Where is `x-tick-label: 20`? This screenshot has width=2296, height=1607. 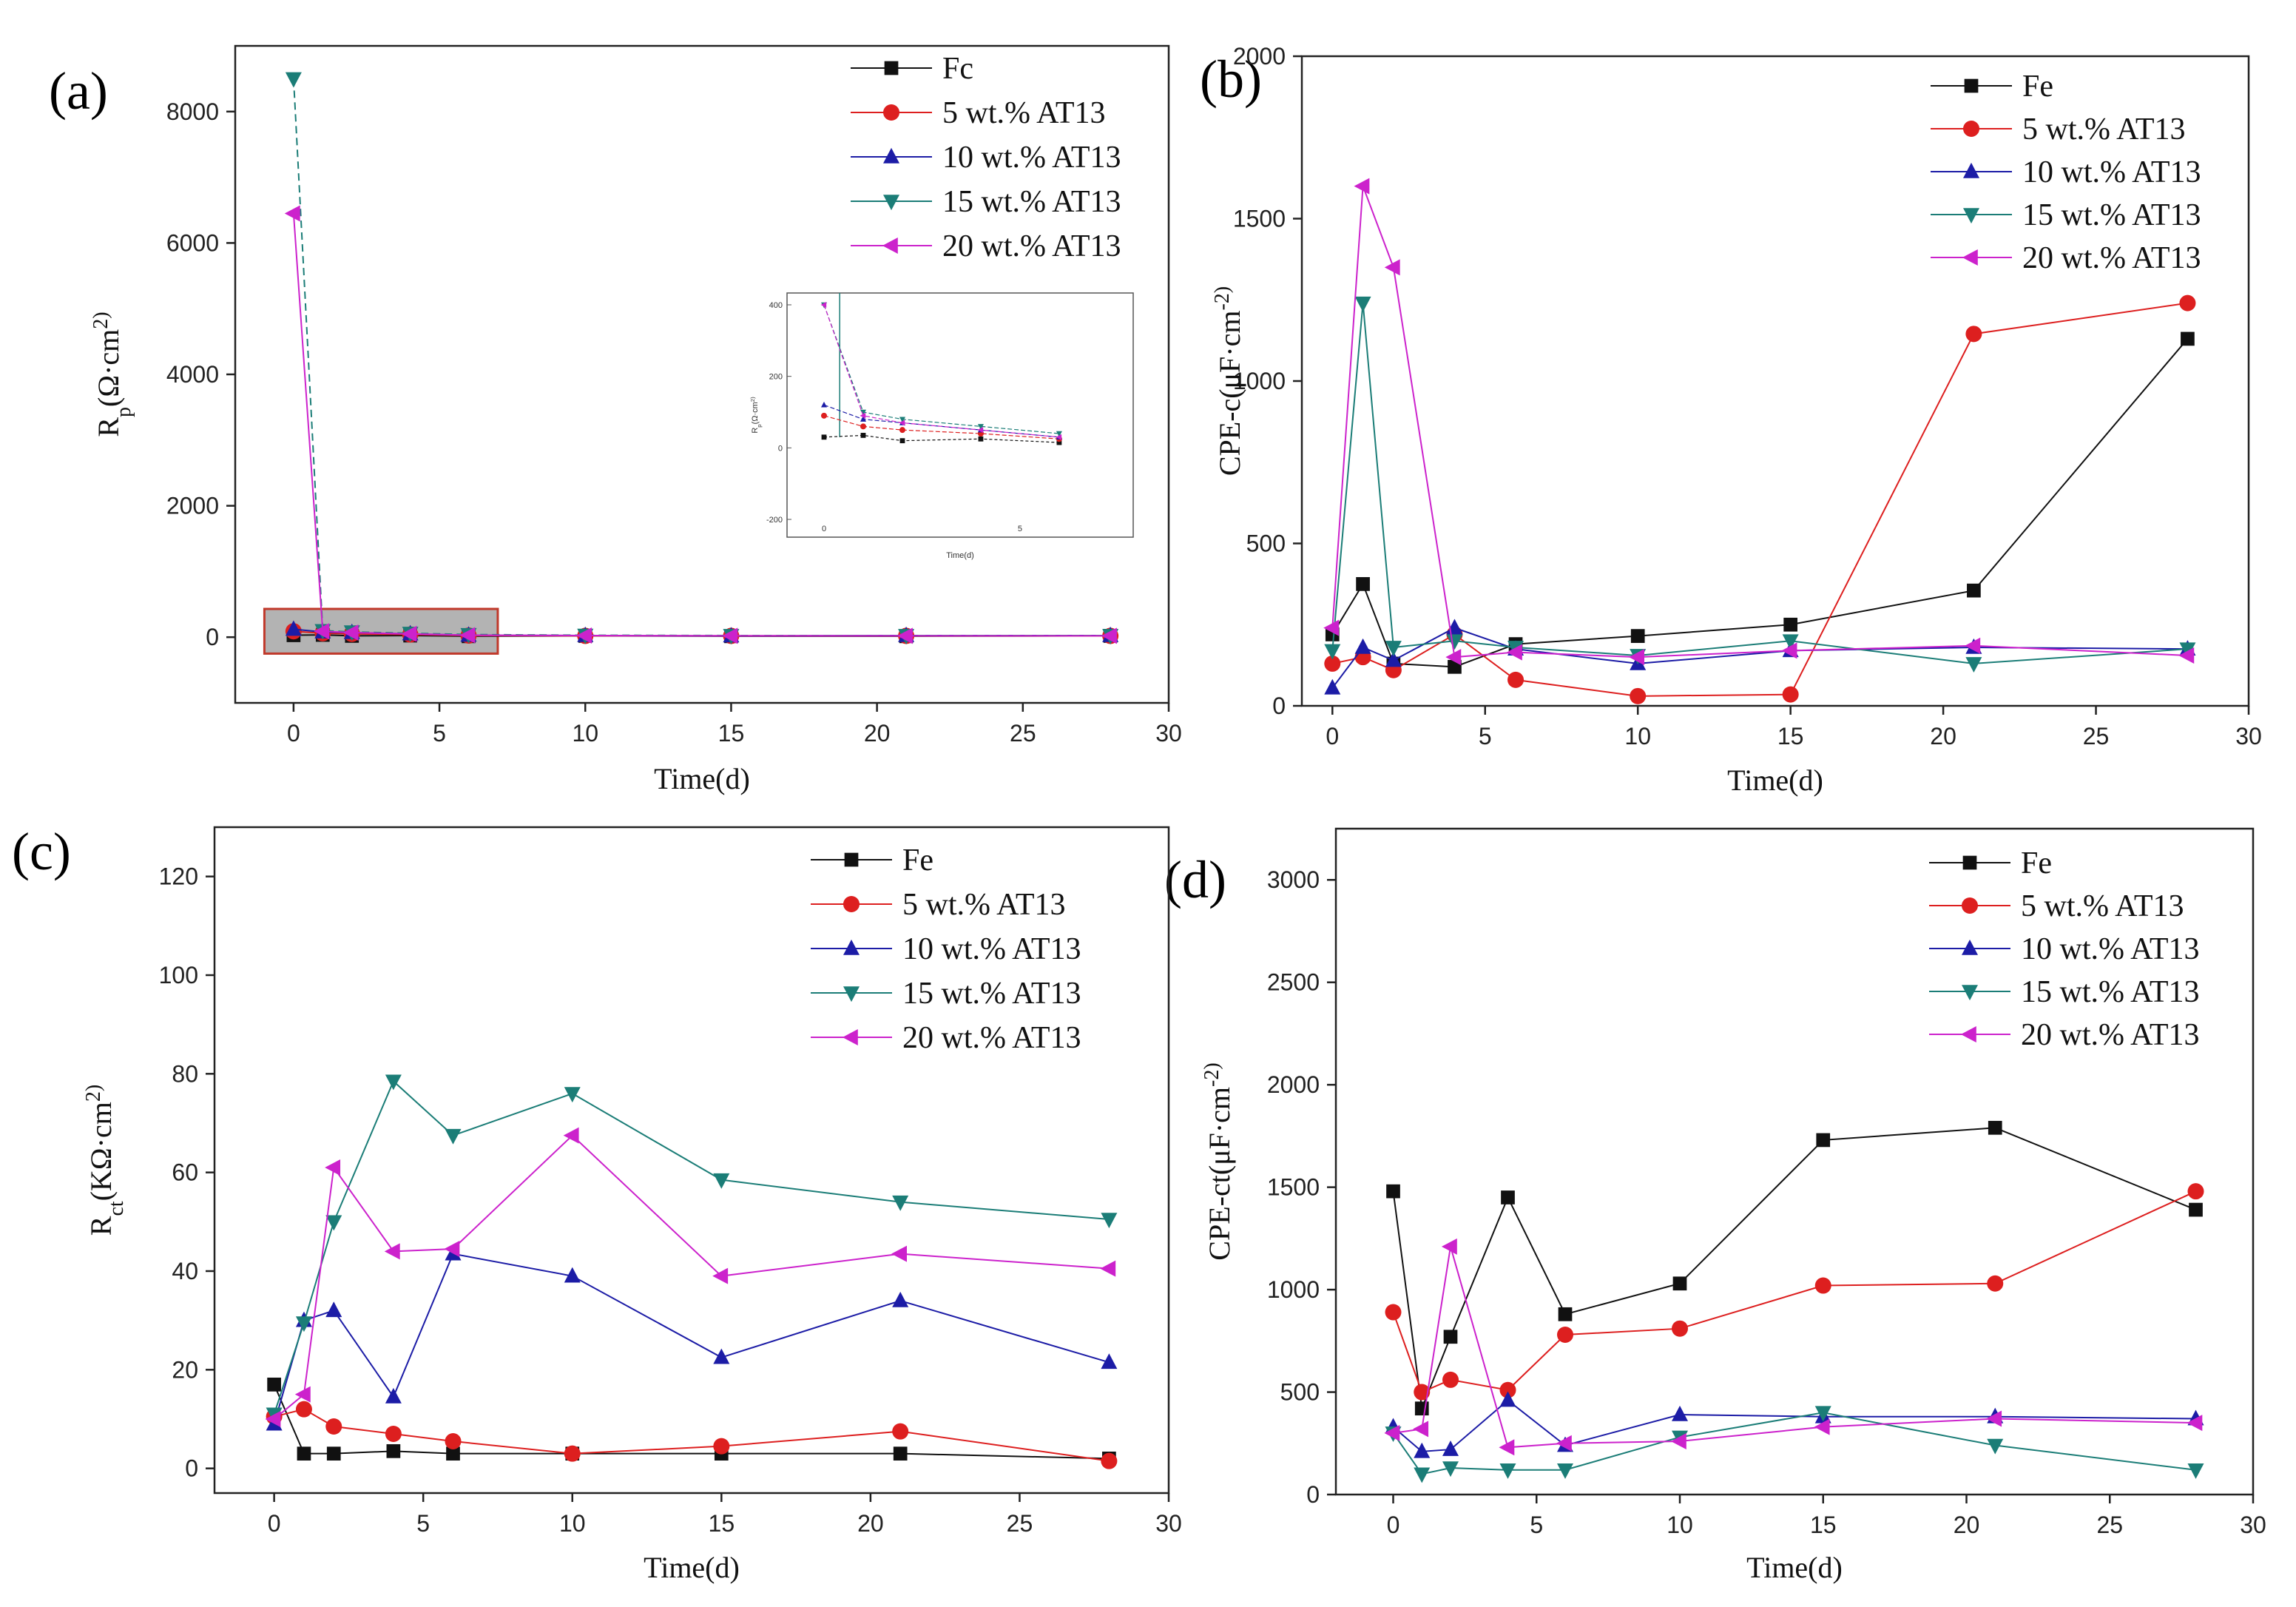
x-tick-label: 20 is located at coordinates (877, 733).